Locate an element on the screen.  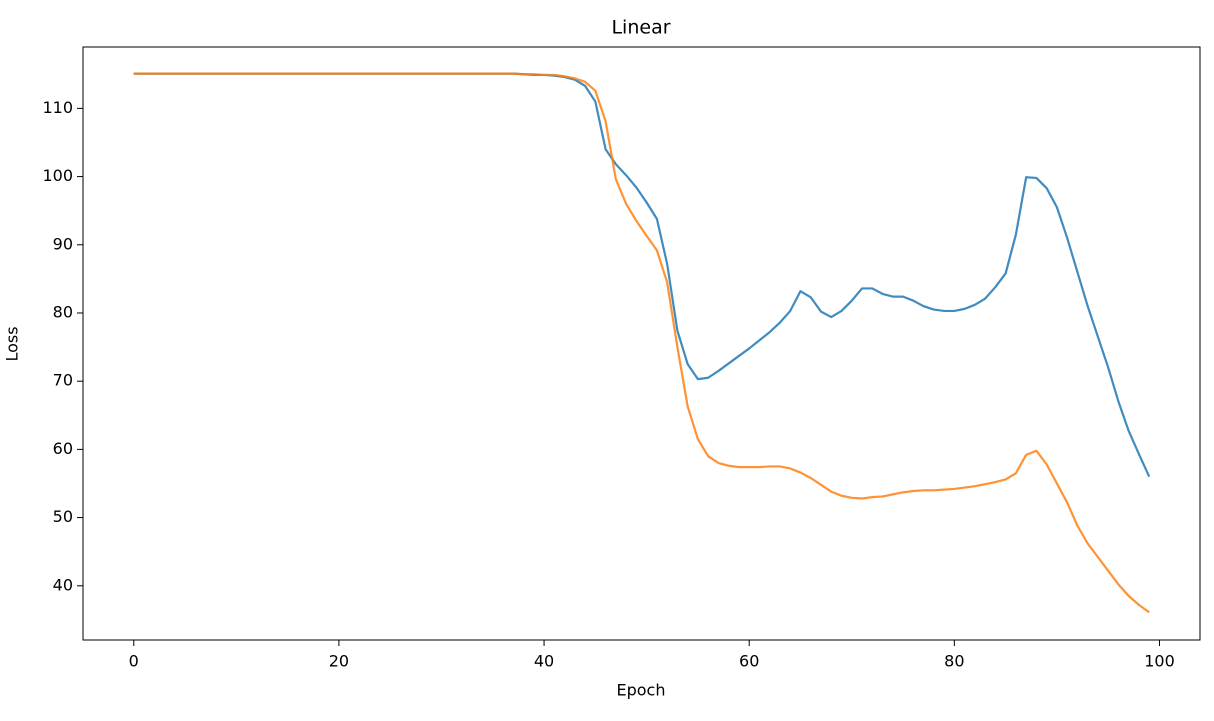
y-tick-label: 80 is located at coordinates (63, 311).